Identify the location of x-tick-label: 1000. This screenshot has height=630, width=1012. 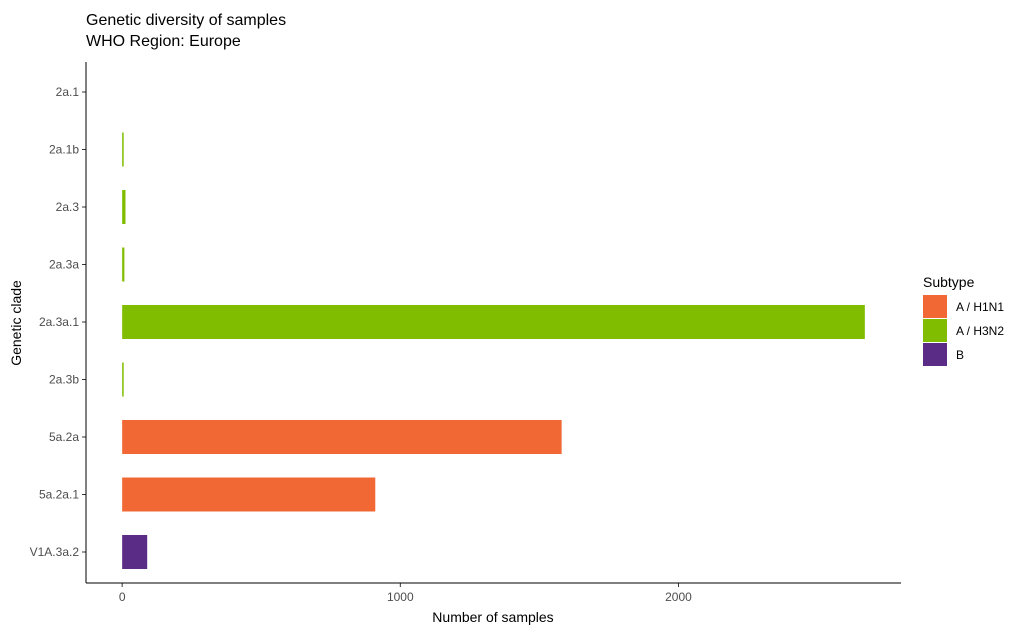
(400, 597).